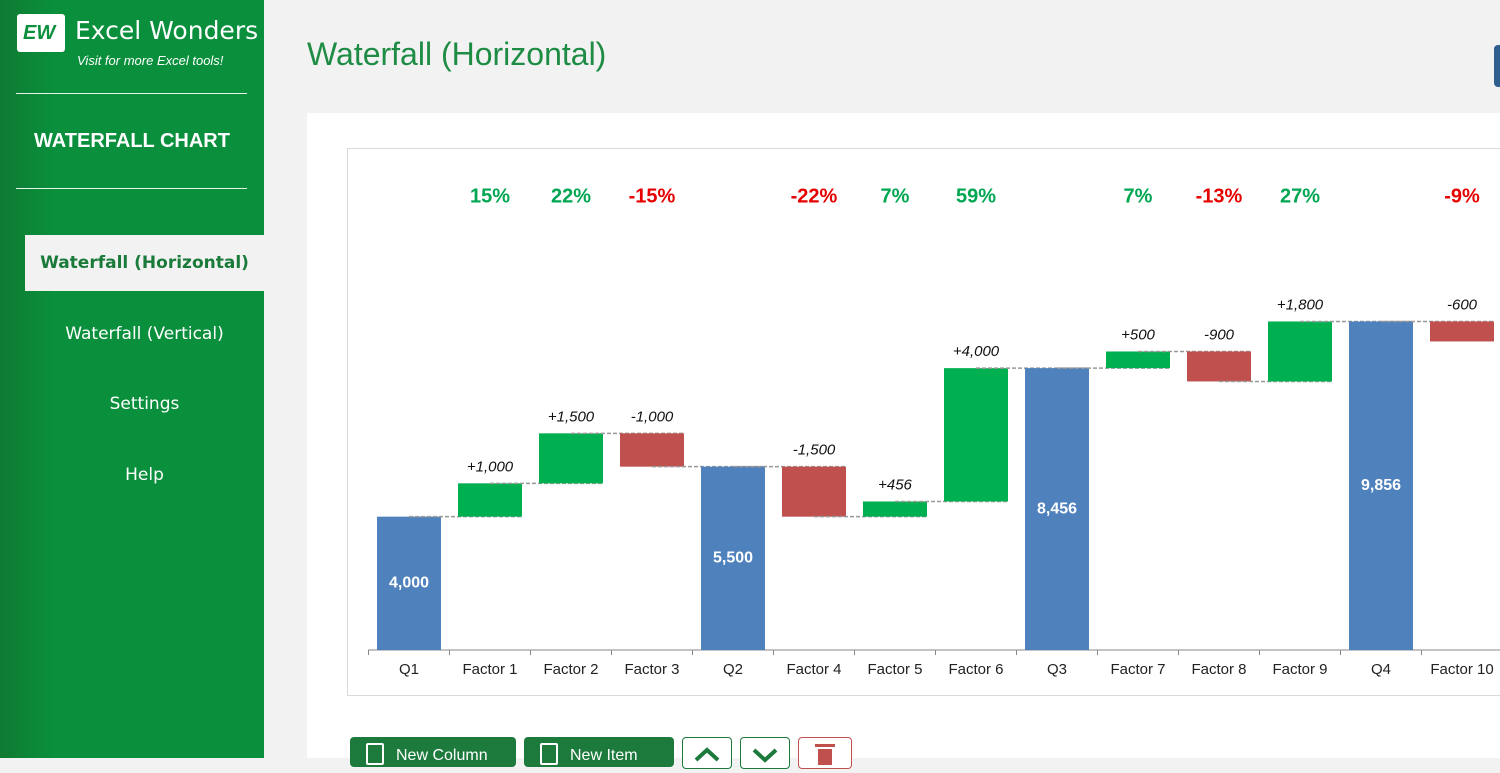 The width and height of the screenshot is (1500, 773). I want to click on button-label: New Item, so click(604, 755).